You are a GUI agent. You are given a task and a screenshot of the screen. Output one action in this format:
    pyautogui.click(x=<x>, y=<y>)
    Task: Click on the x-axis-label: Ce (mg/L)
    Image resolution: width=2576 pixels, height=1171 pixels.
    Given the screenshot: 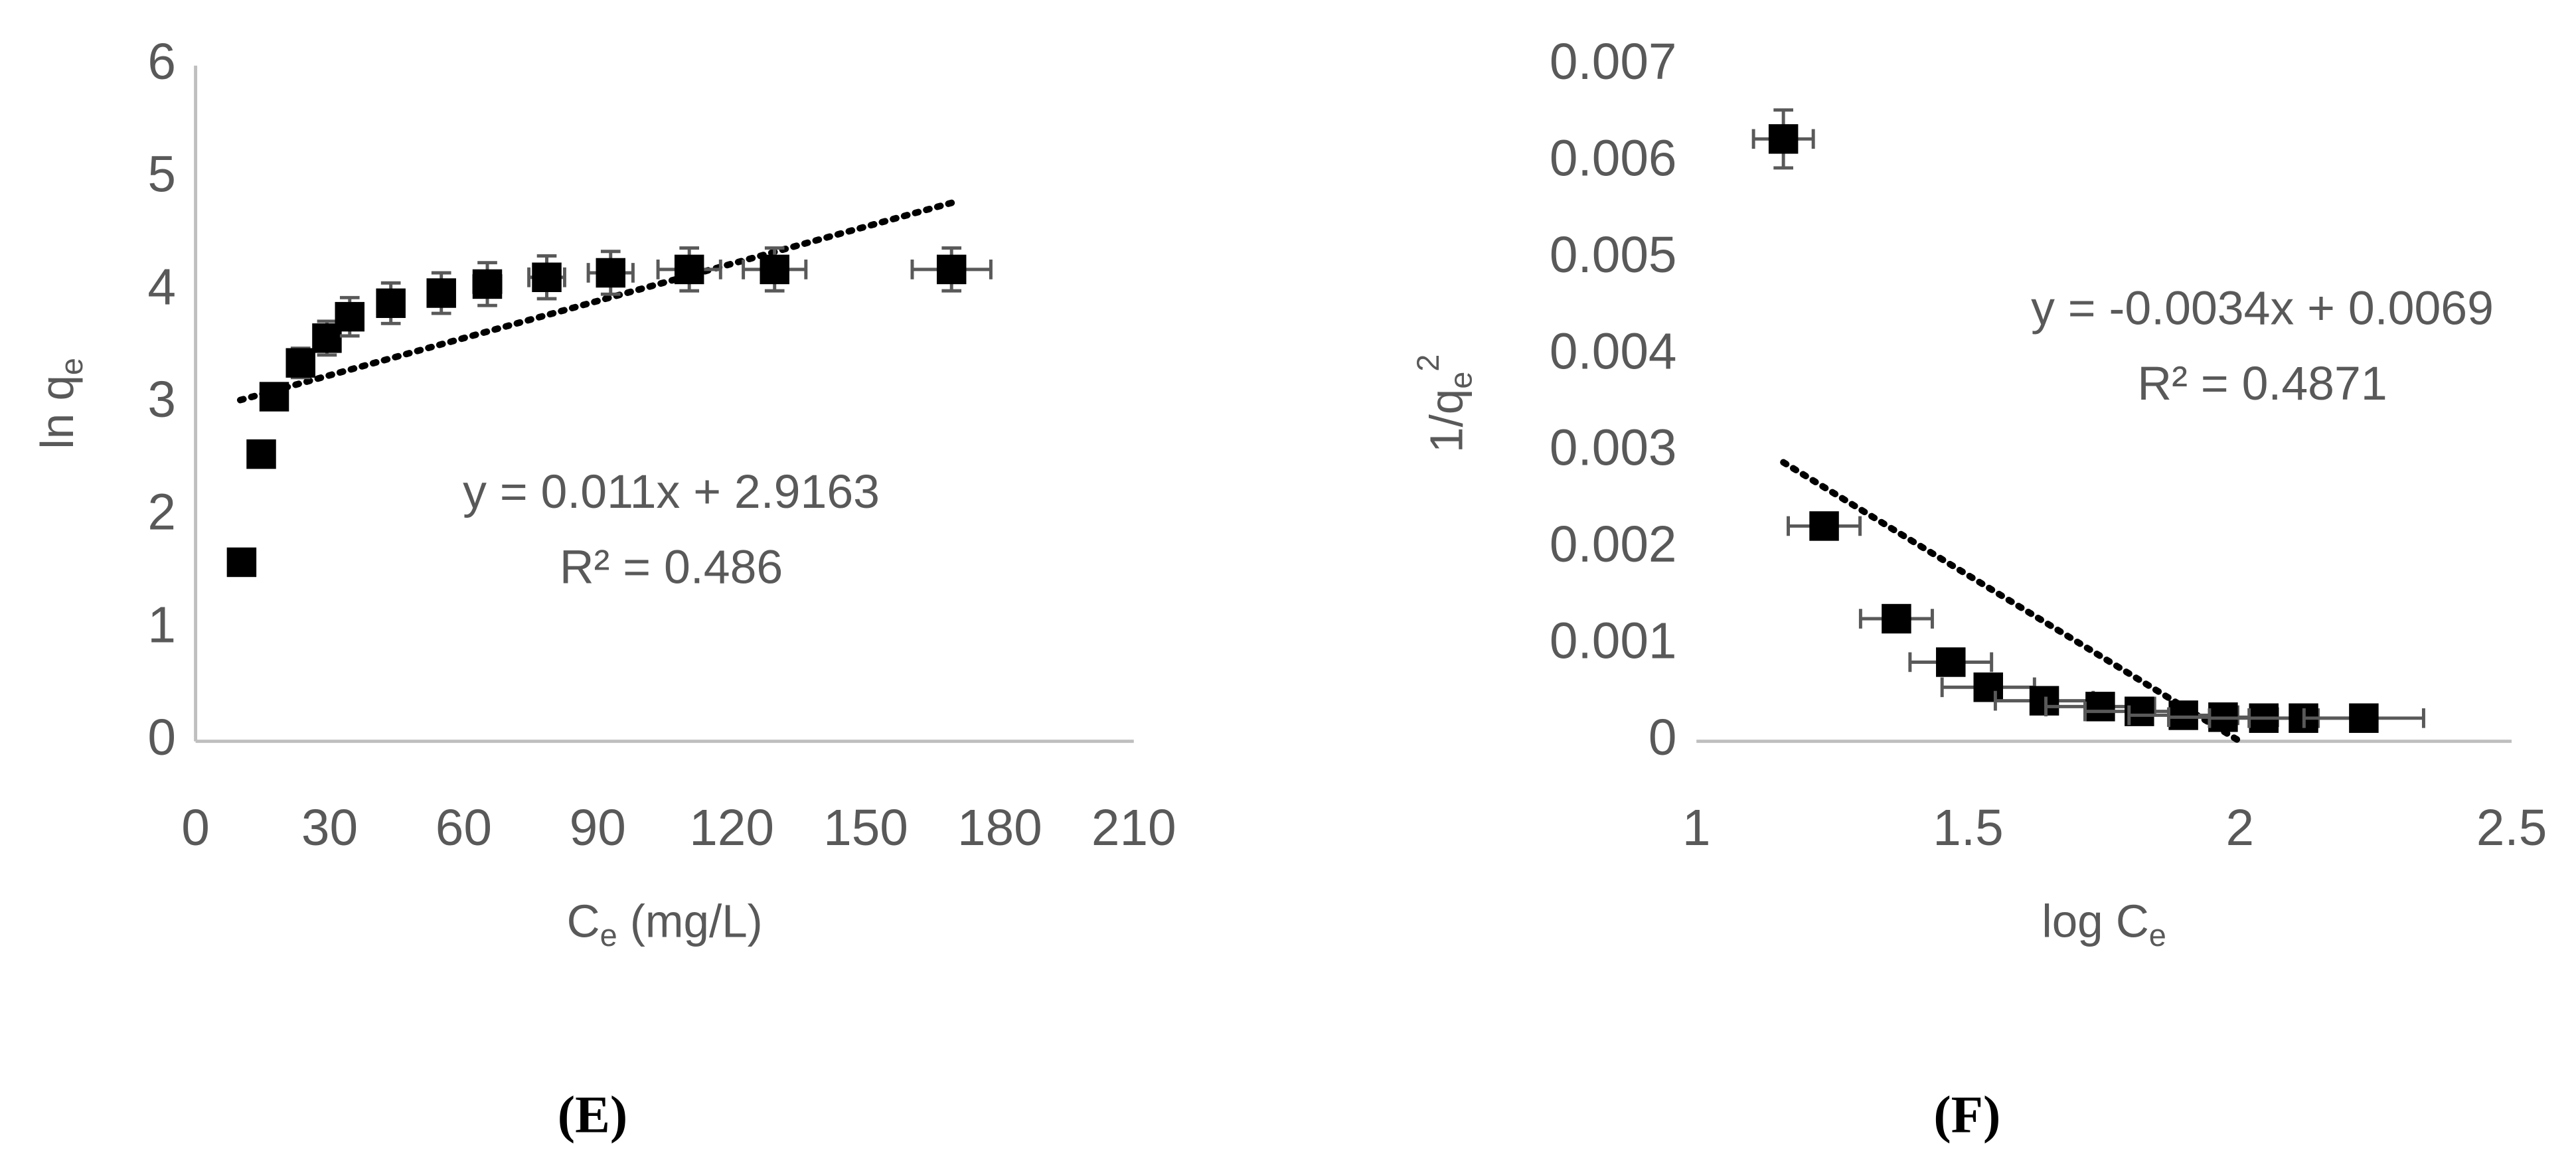 What is the action you would take?
    pyautogui.click(x=665, y=925)
    